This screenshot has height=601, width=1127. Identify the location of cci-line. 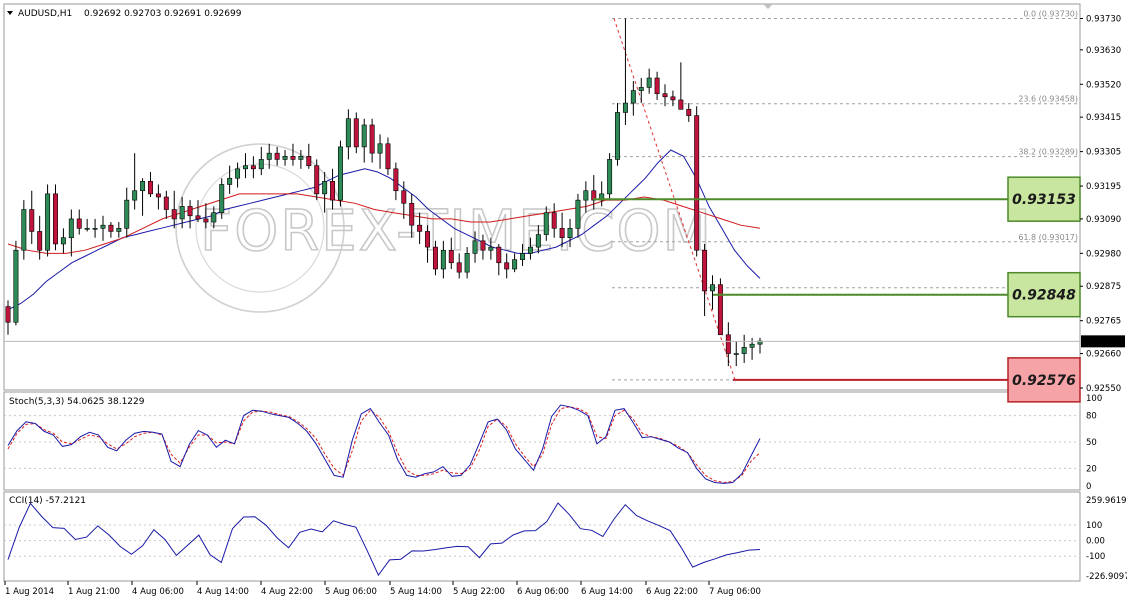
(542, 539).